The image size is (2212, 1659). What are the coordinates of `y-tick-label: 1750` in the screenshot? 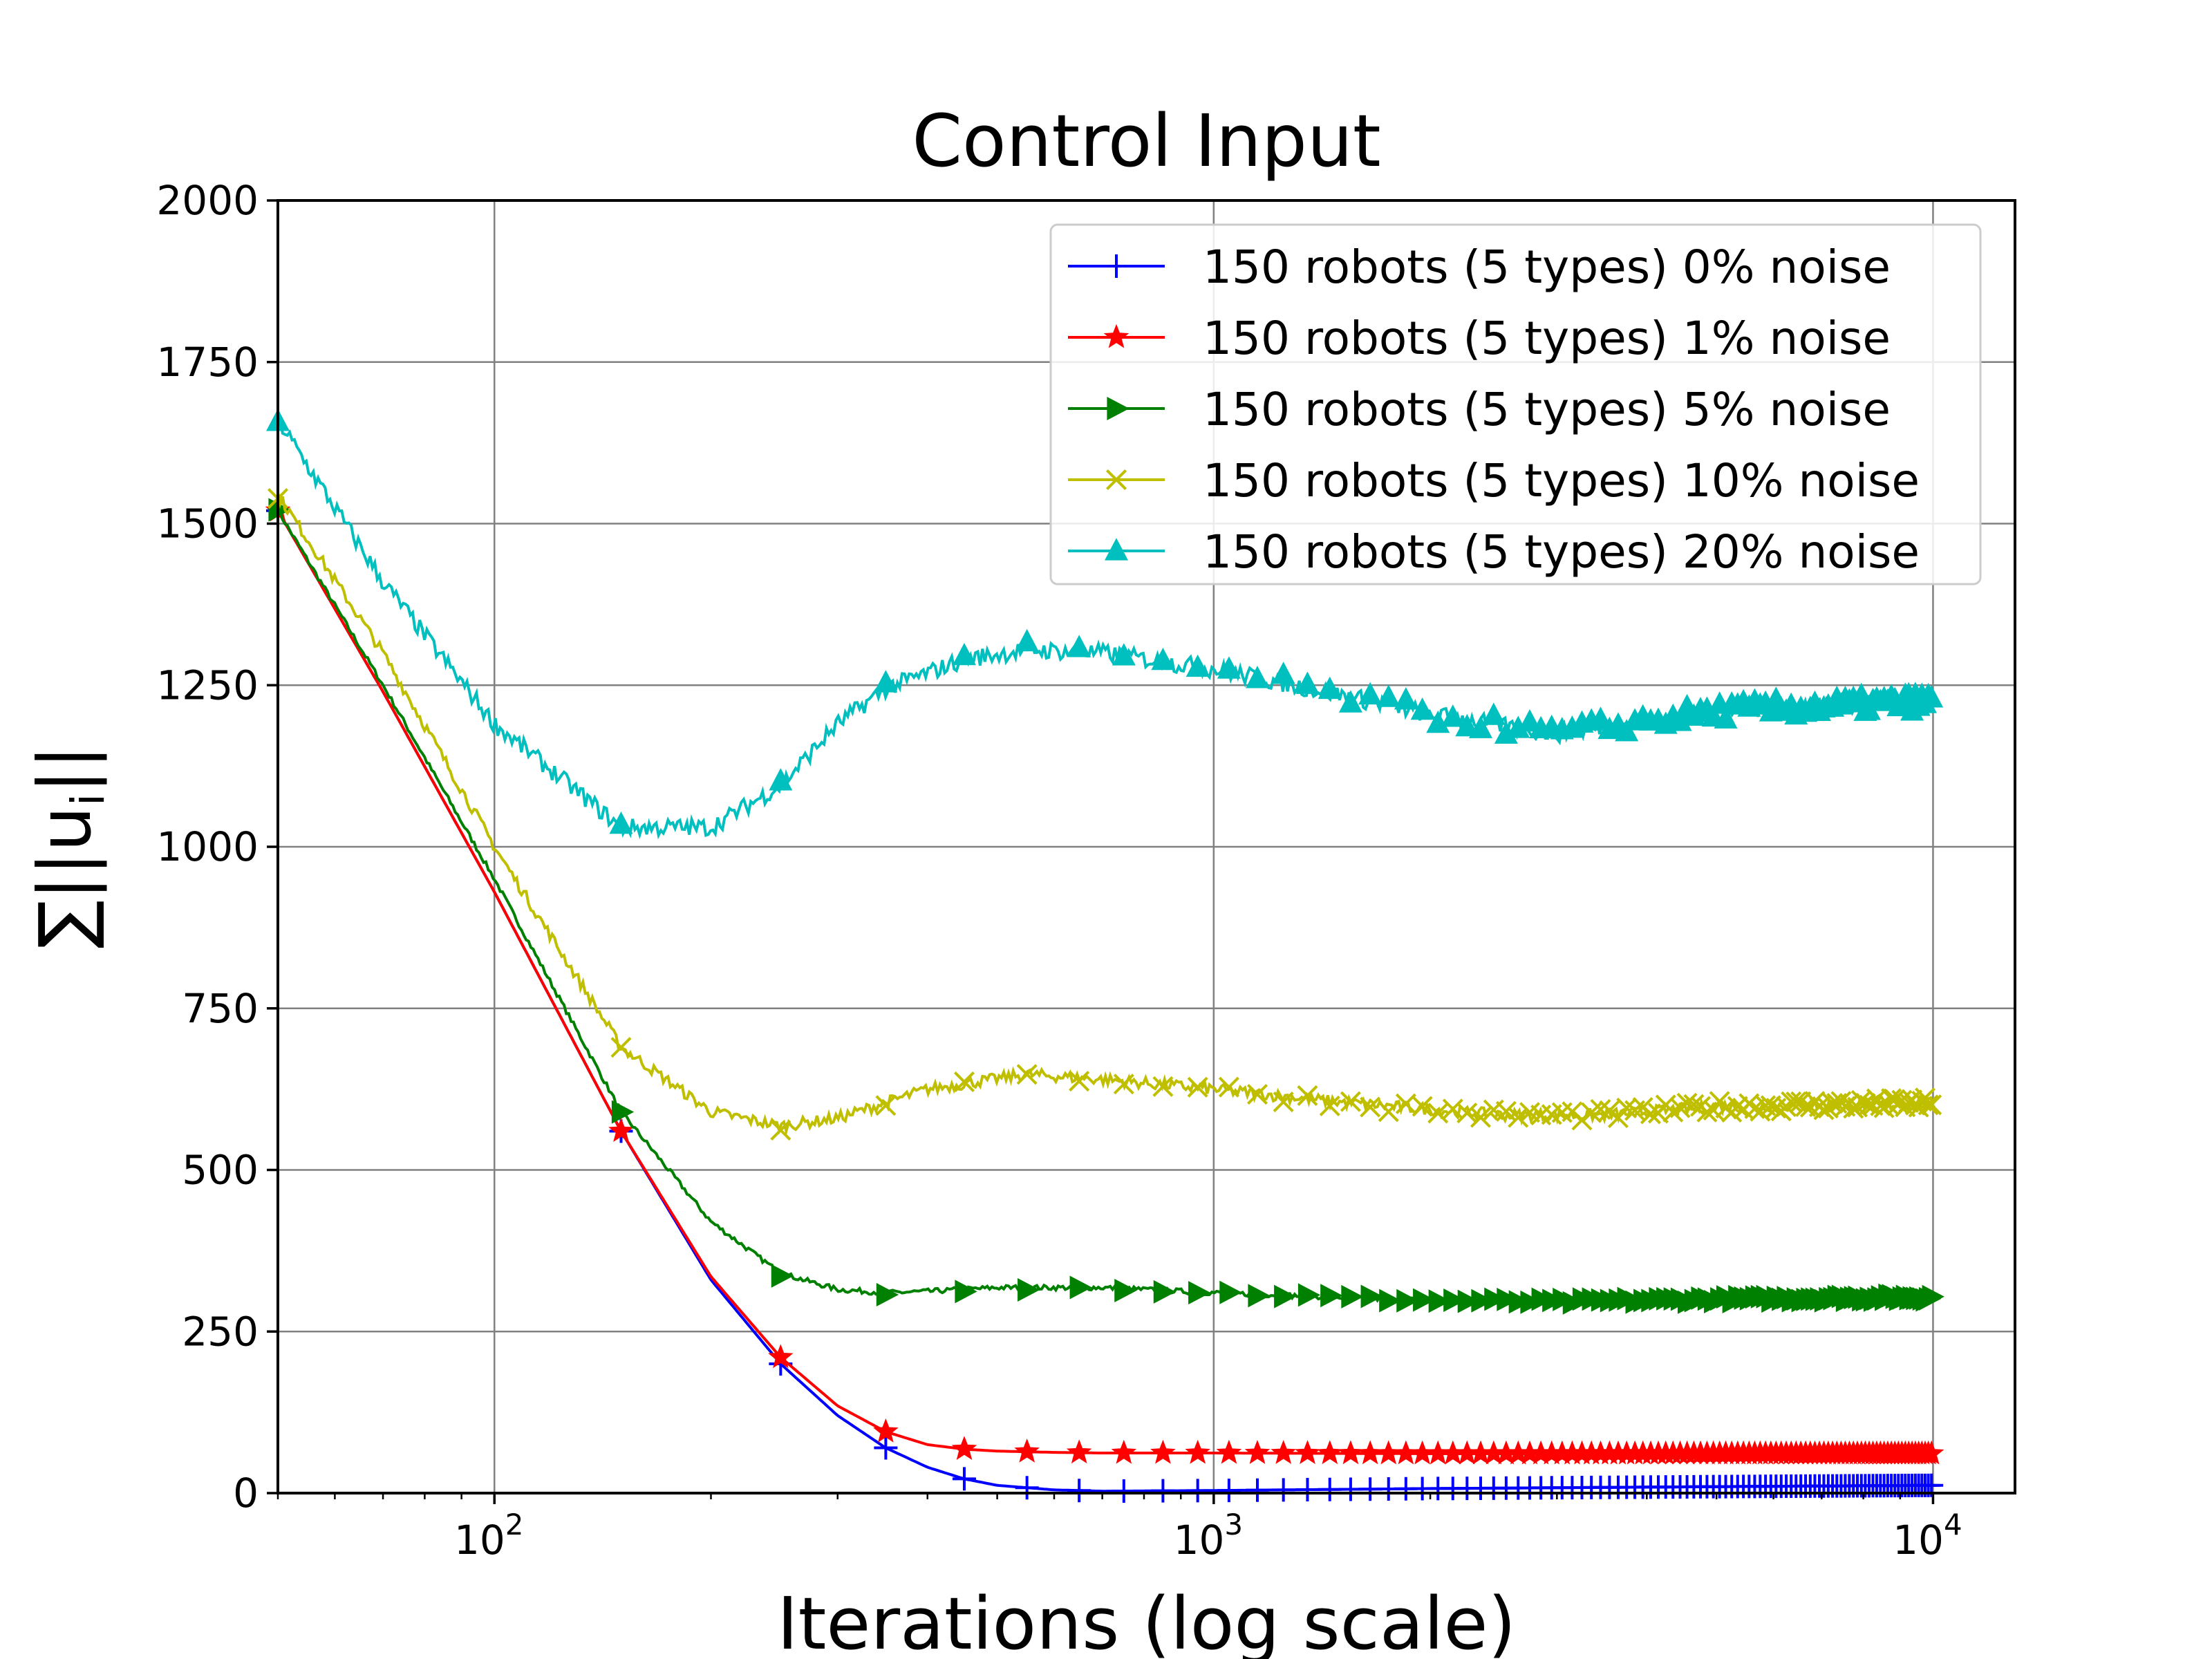 It's located at (208, 363).